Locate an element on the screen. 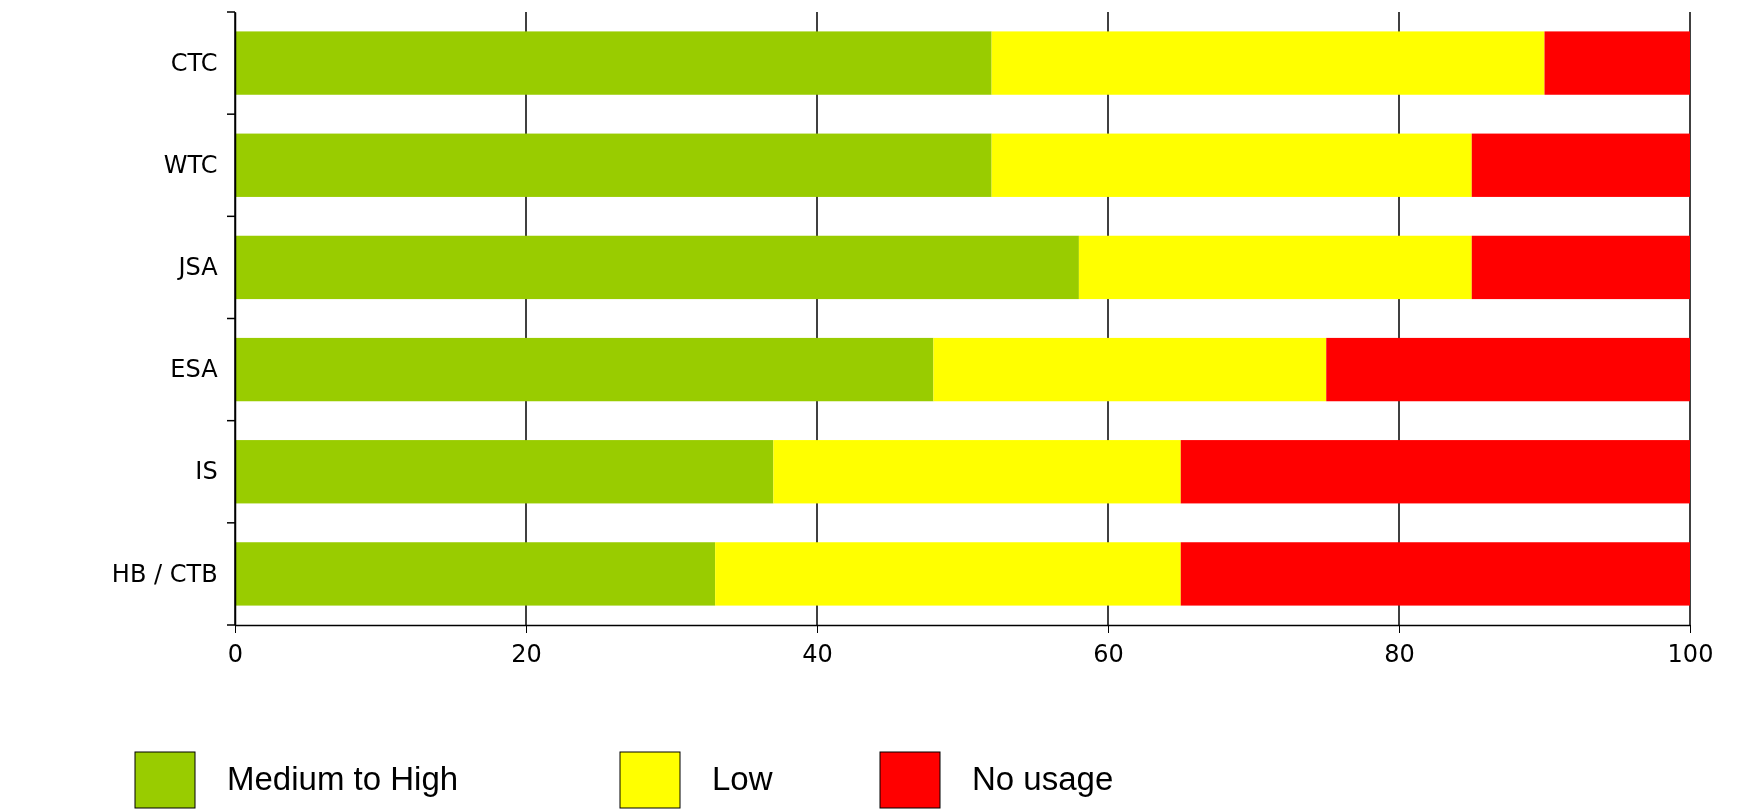  y-tick-label: CTC is located at coordinates (194, 62).